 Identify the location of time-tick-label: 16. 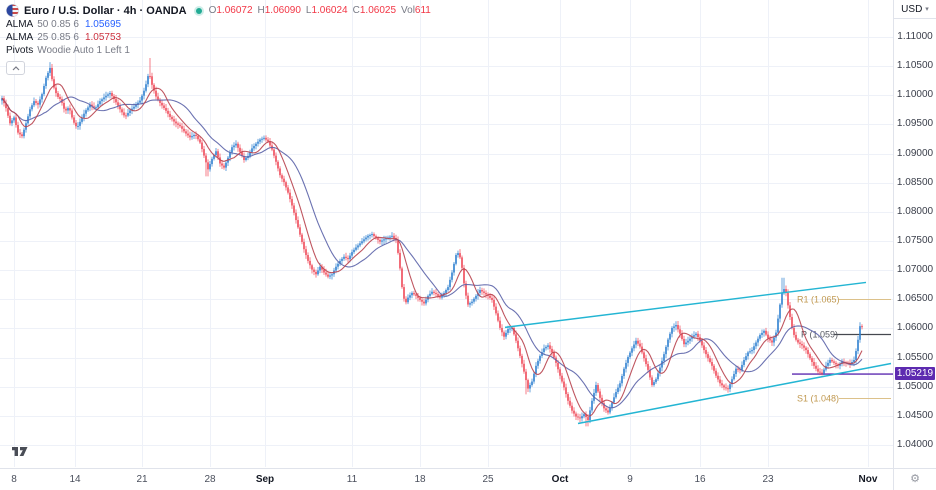
(700, 479).